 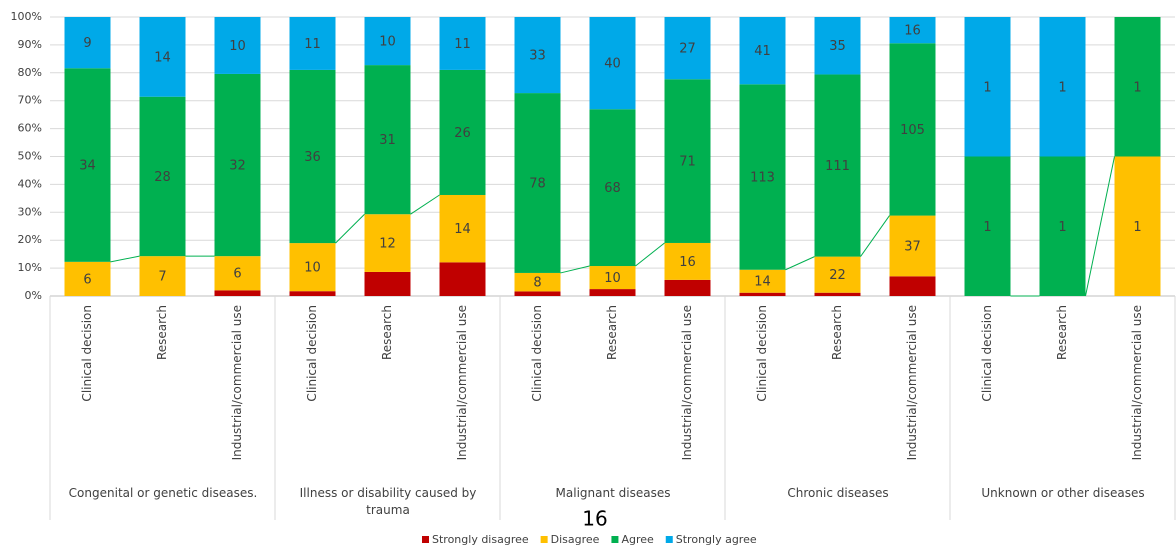 What do you see at coordinates (163, 493) in the screenshot?
I see `group-label: Congenital or genetic diseases.` at bounding box center [163, 493].